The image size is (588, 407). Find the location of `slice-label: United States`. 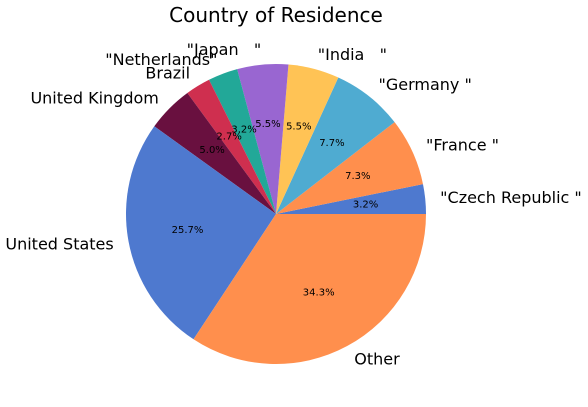

slice-label: United States is located at coordinates (59, 243).